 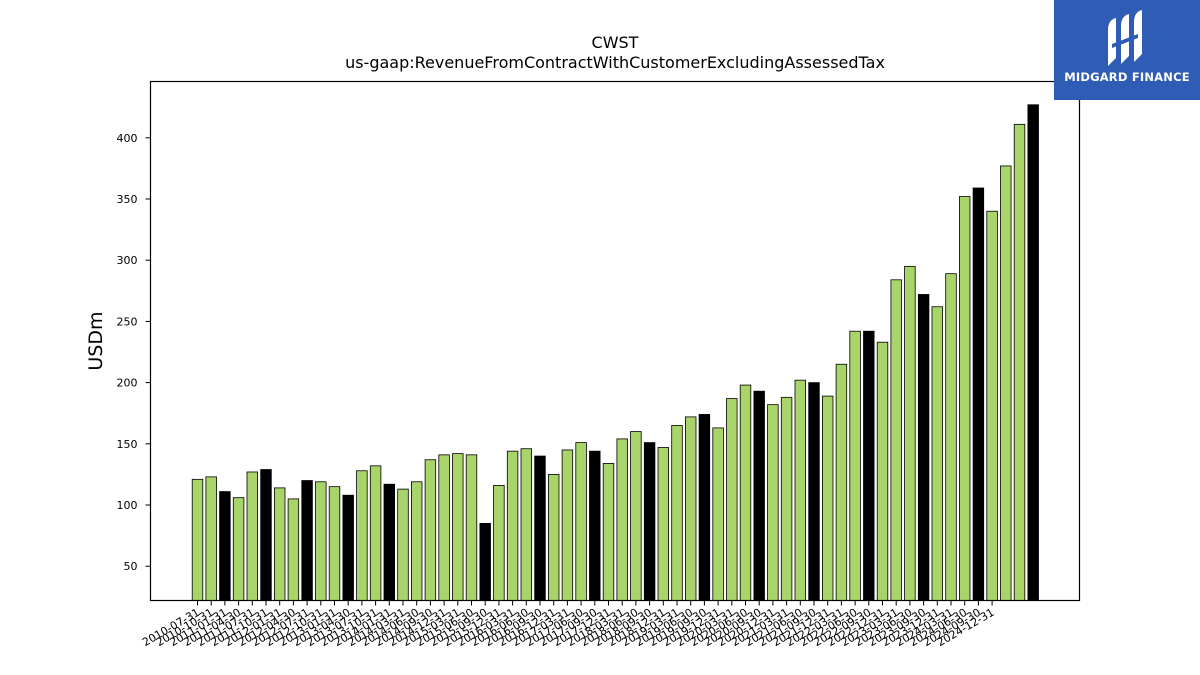 What do you see at coordinates (615, 42) in the screenshot?
I see `chart-title: CWST` at bounding box center [615, 42].